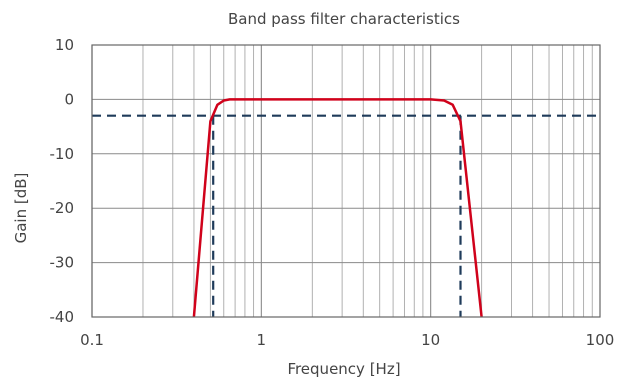 The height and width of the screenshot is (385, 634). What do you see at coordinates (600, 340) in the screenshot?
I see `x-tick-label: 100` at bounding box center [600, 340].